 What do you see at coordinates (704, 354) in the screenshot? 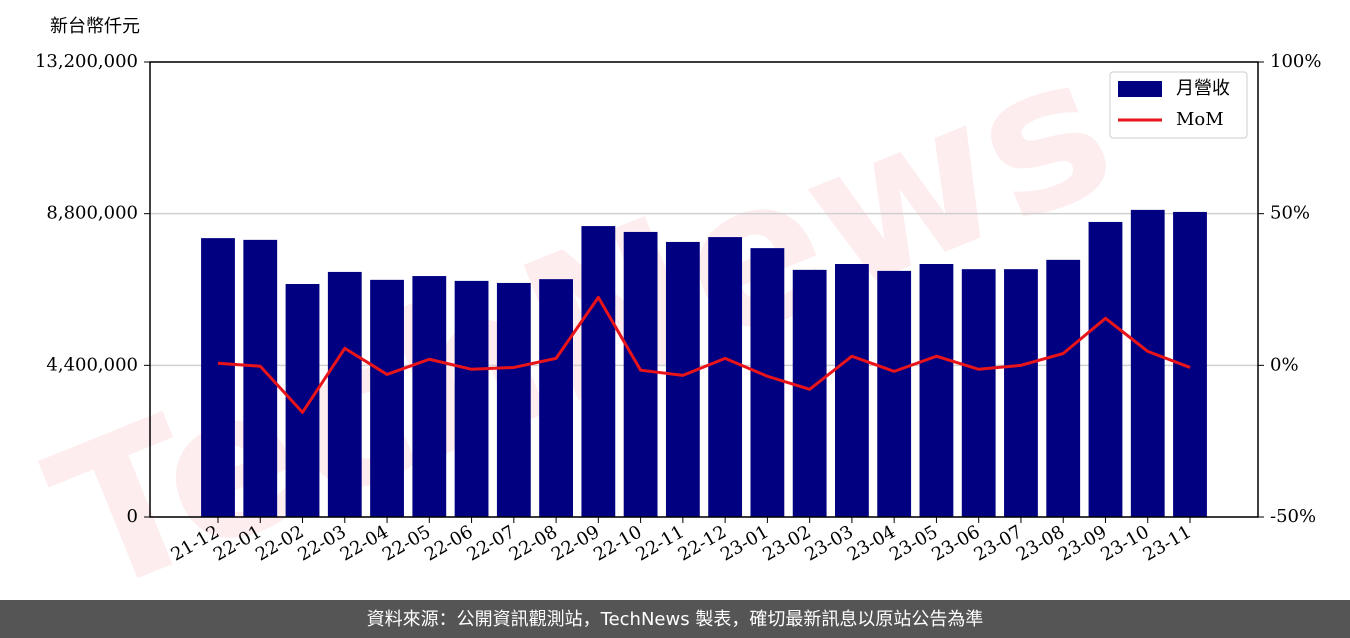
I see `line` at bounding box center [704, 354].